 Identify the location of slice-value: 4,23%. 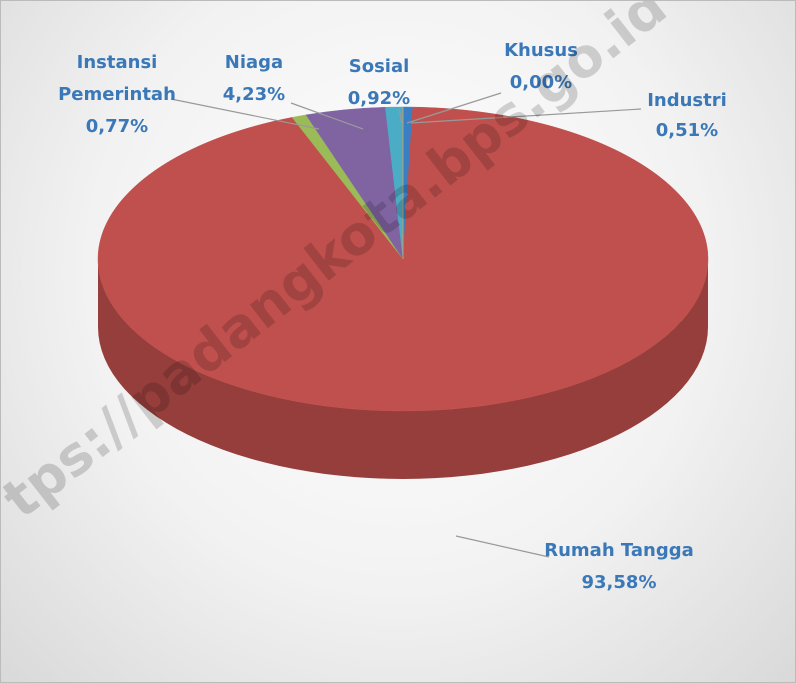
(254, 94).